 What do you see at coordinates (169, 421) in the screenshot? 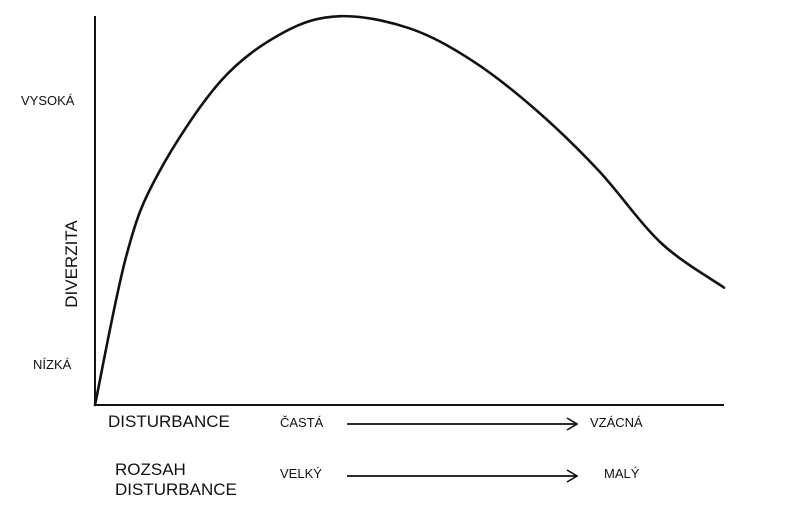
I see `disturbance-label: DISTURBANCE` at bounding box center [169, 421].